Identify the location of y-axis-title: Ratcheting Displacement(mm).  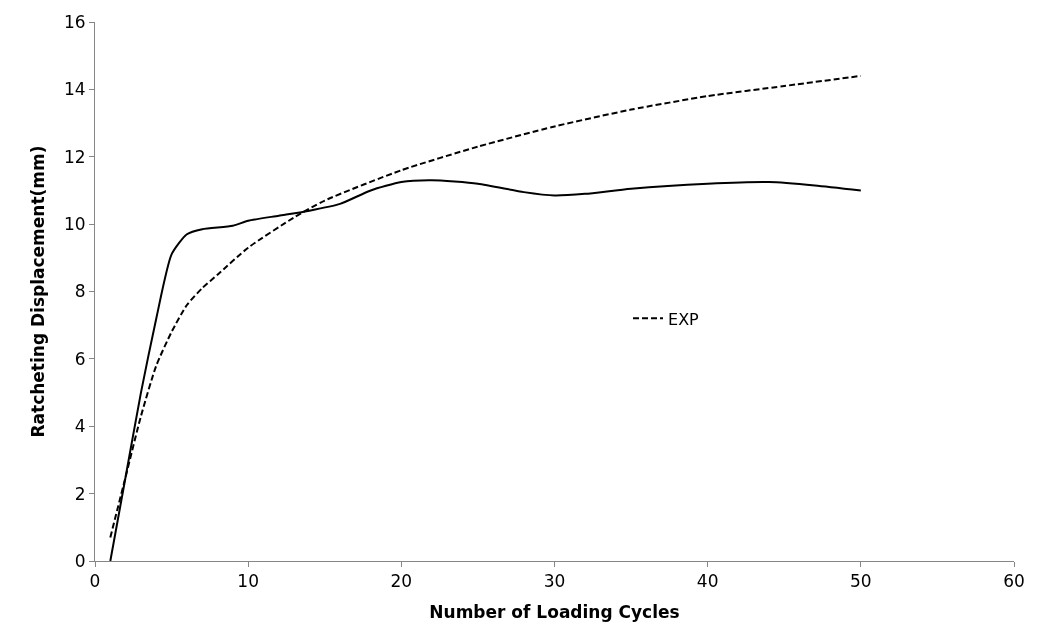
(37, 291).